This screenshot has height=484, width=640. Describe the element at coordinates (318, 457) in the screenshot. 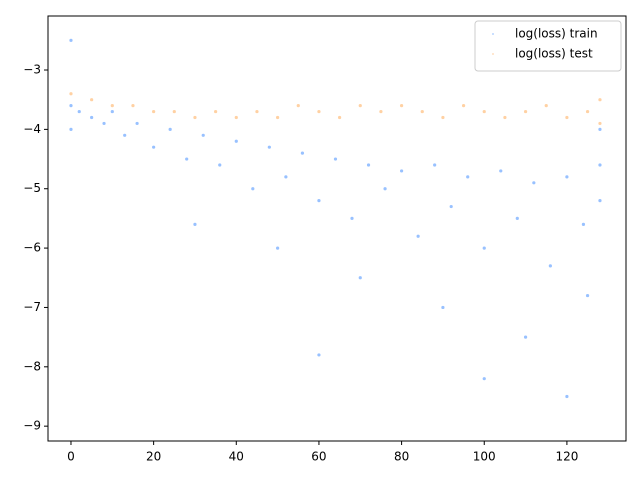

I see `x-tick-label: 60` at that location.